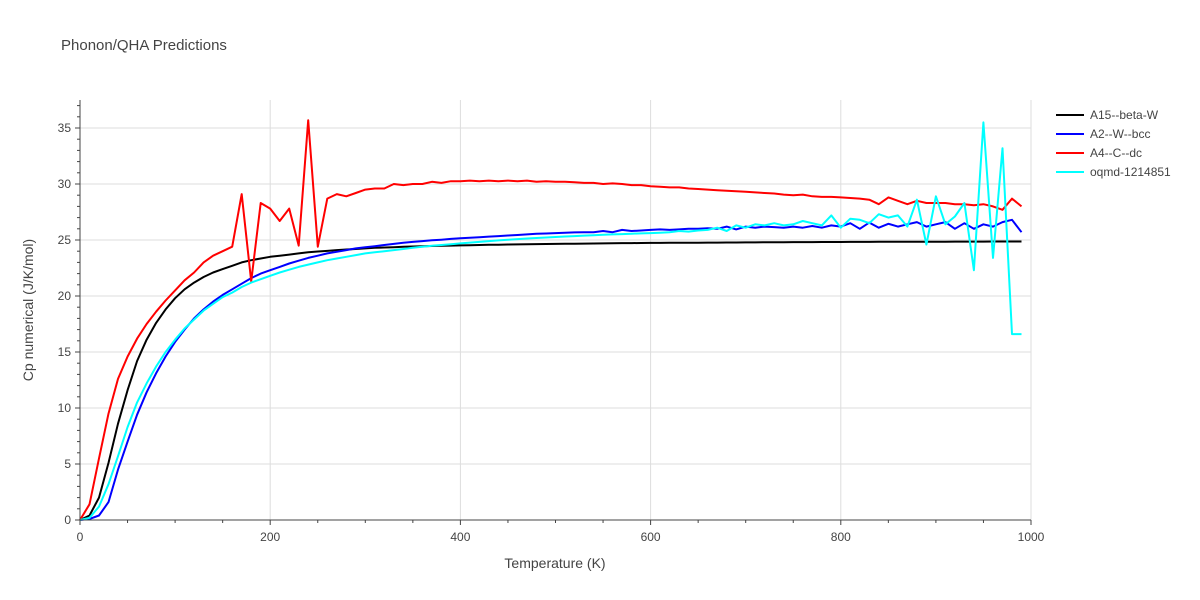  I want to click on y-tick-label: 35, so click(65, 128).